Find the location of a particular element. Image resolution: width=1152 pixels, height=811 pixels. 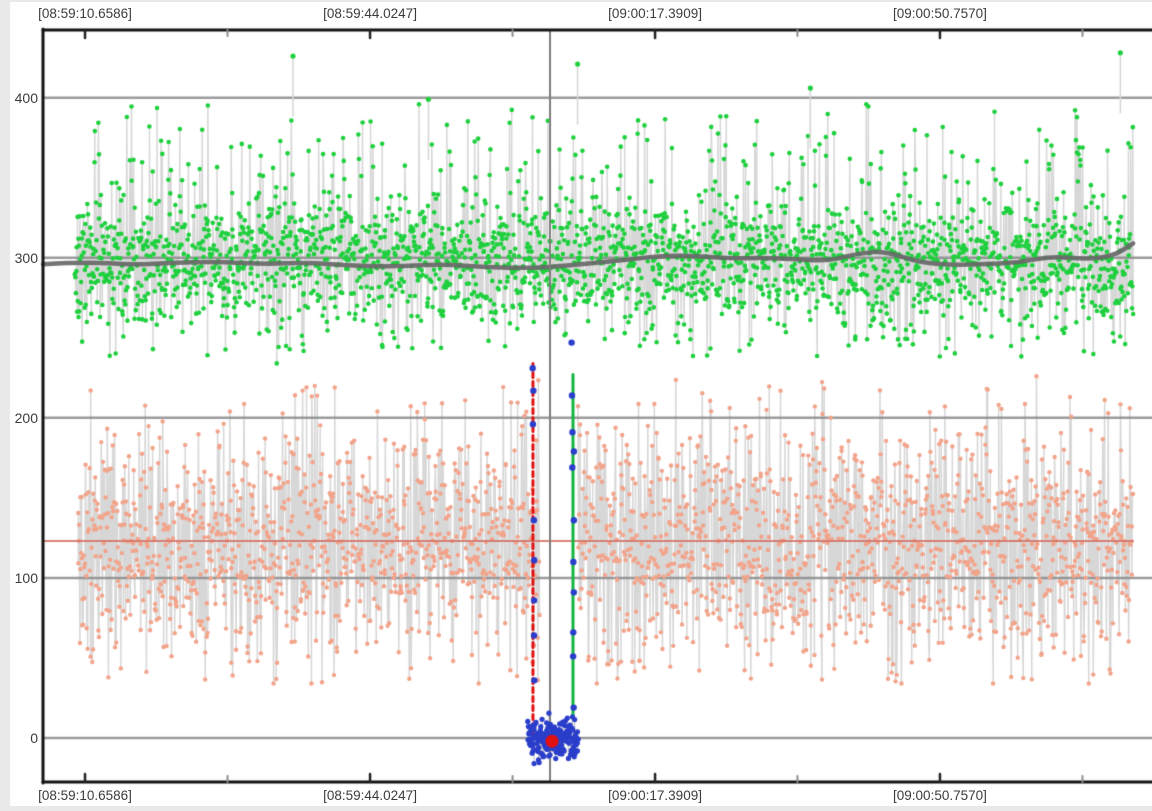

x-tick-label-top: [09:00:50.7570] is located at coordinates (940, 13).